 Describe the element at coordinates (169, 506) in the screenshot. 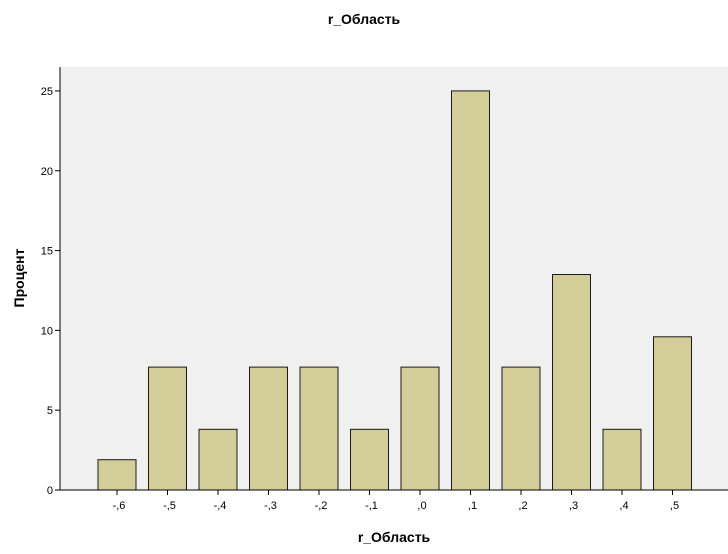

I see `x-tick-label-1: -,5` at that location.